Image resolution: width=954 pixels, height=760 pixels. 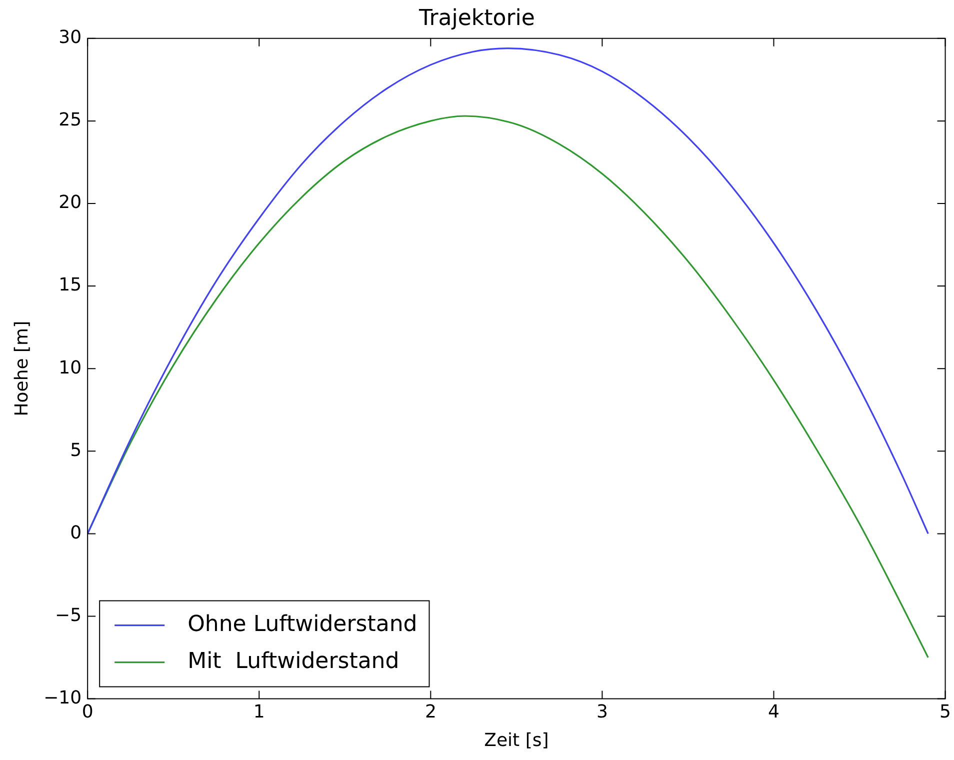 What do you see at coordinates (259, 711) in the screenshot?
I see `x-tick-label: 1` at bounding box center [259, 711].